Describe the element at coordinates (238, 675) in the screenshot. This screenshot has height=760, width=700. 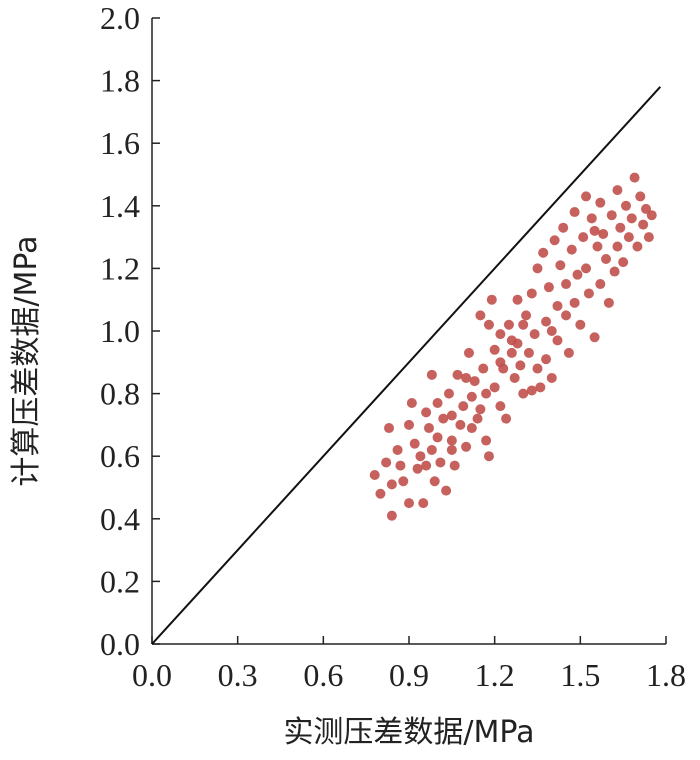
I see `x-tick-label: 0.3` at that location.